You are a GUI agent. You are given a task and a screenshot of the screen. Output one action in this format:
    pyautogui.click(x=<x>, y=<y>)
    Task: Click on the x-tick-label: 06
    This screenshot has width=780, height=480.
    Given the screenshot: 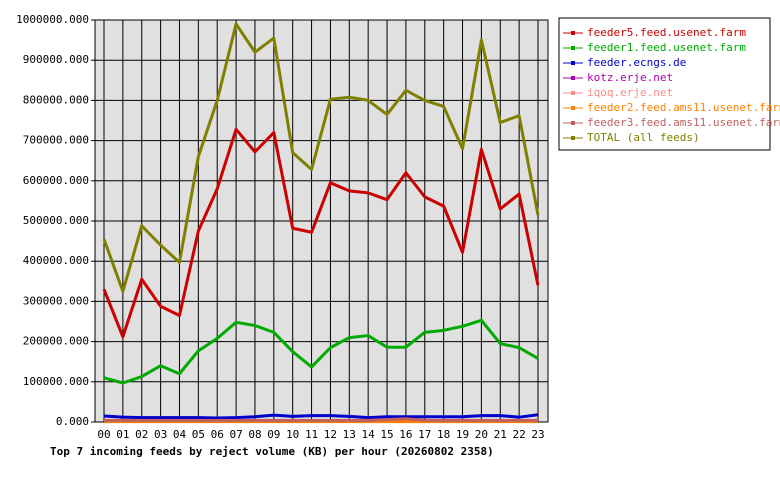 What is the action you would take?
    pyautogui.click(x=217, y=434)
    